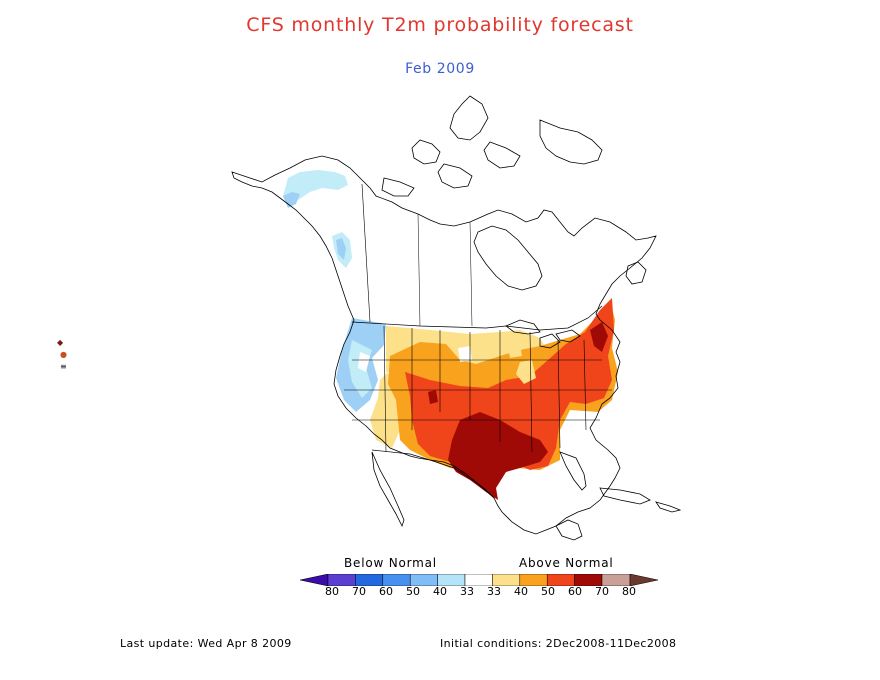  I want to click on shade-above-70-ne, so click(599, 337).